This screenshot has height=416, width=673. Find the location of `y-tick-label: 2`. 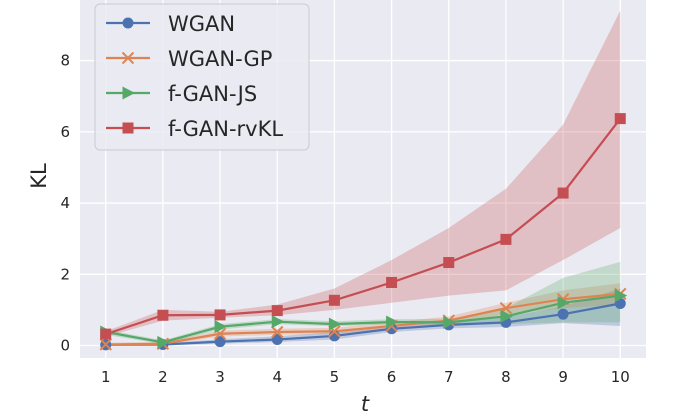

y-tick-label: 2 is located at coordinates (65, 274).